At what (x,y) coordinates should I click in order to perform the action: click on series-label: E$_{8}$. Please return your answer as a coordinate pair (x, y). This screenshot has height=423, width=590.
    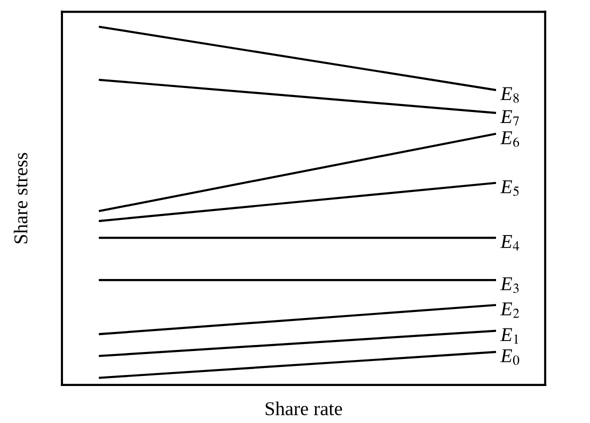
    Looking at the image, I should click on (509, 95).